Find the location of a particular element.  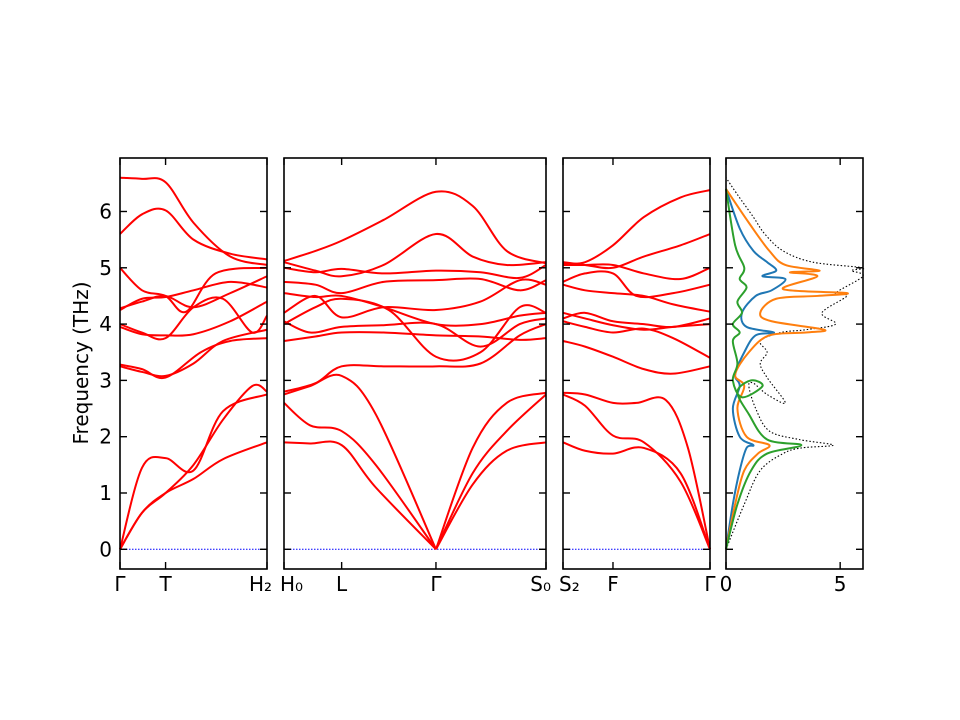

y-tick-label: 4 is located at coordinates (105, 324).